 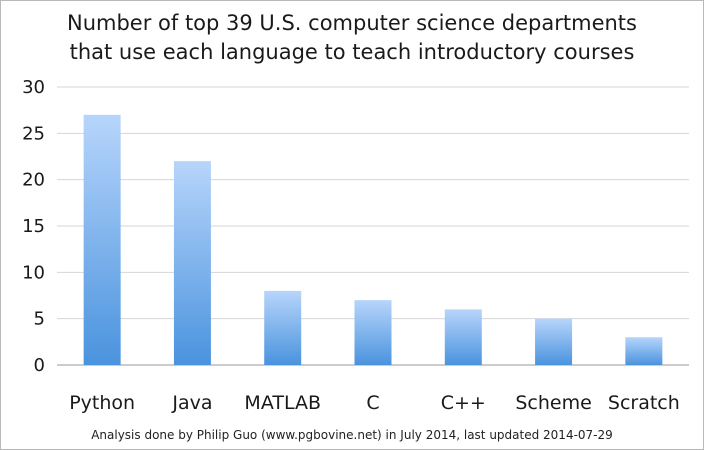 I want to click on bar-scratch, so click(x=644, y=351).